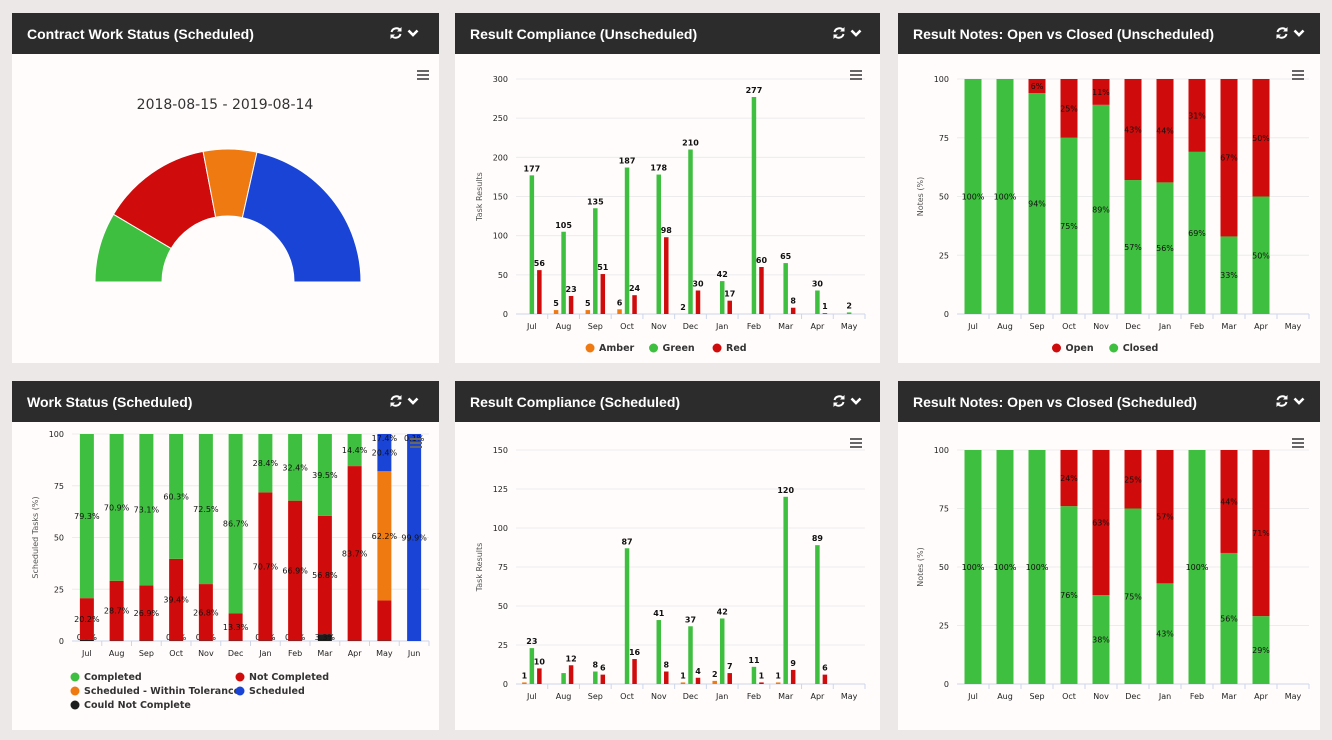 This screenshot has width=1332, height=740. Describe the element at coordinates (384, 536) in the screenshot. I see `bar-segment-scheduled-within-tolerance` at that location.